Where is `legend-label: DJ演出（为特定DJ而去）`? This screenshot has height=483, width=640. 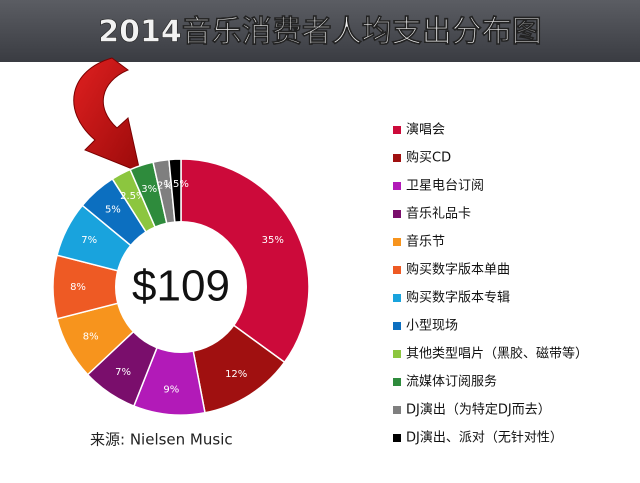 legend-label: DJ演出（为特定DJ而去） is located at coordinates (478, 410).